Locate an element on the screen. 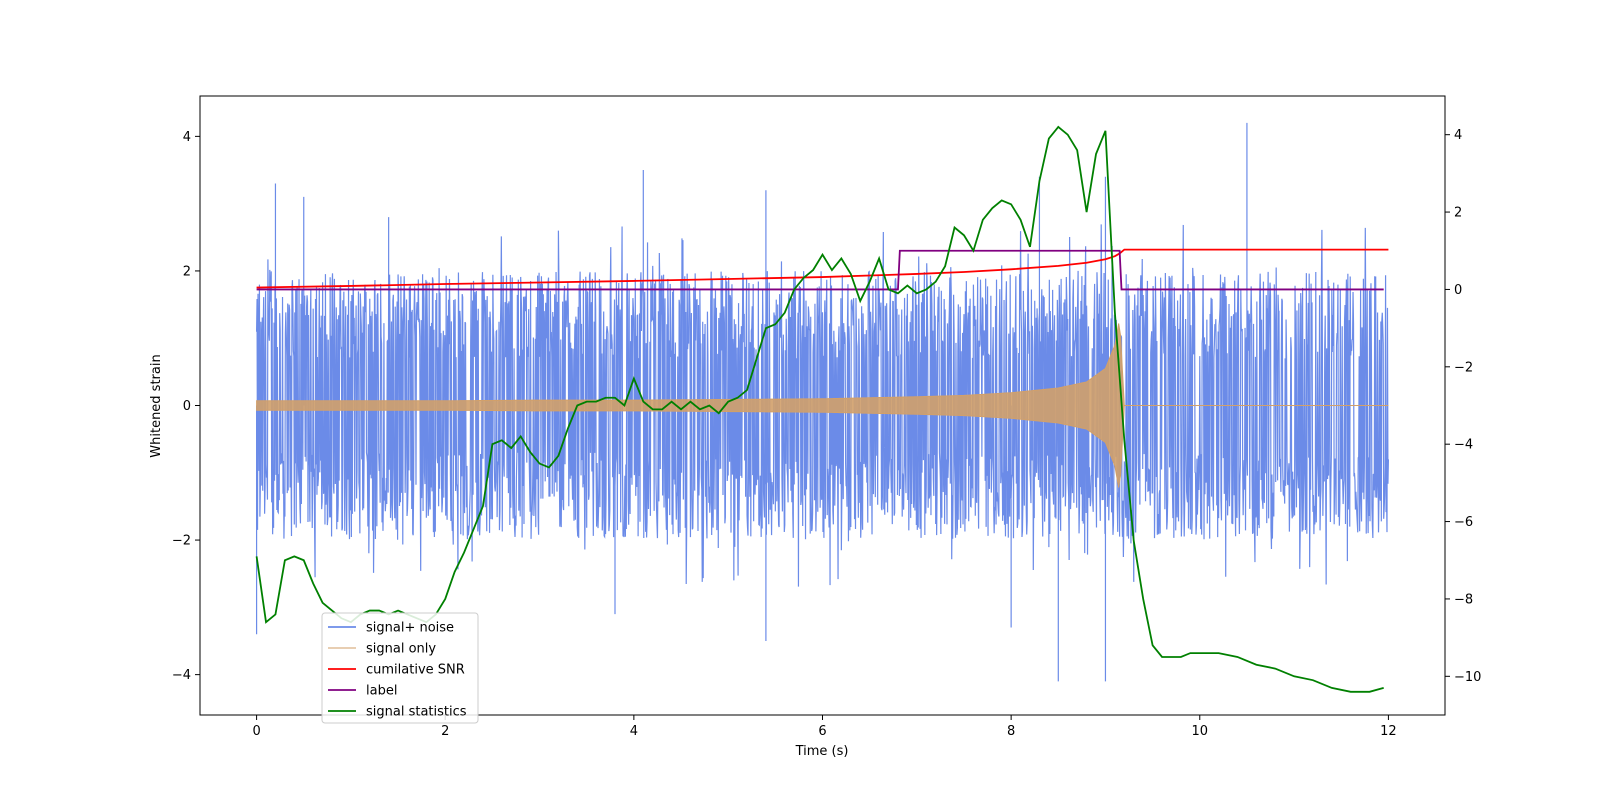 The image size is (1600, 804). x-tick-label: 6 is located at coordinates (822, 731).